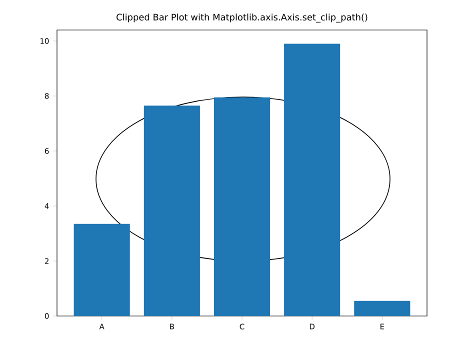  Describe the element at coordinates (242, 18) in the screenshot. I see `chart-title: Clipped Bar Plot with Matplotlib.axis.Axis.set_clip_path()` at that location.